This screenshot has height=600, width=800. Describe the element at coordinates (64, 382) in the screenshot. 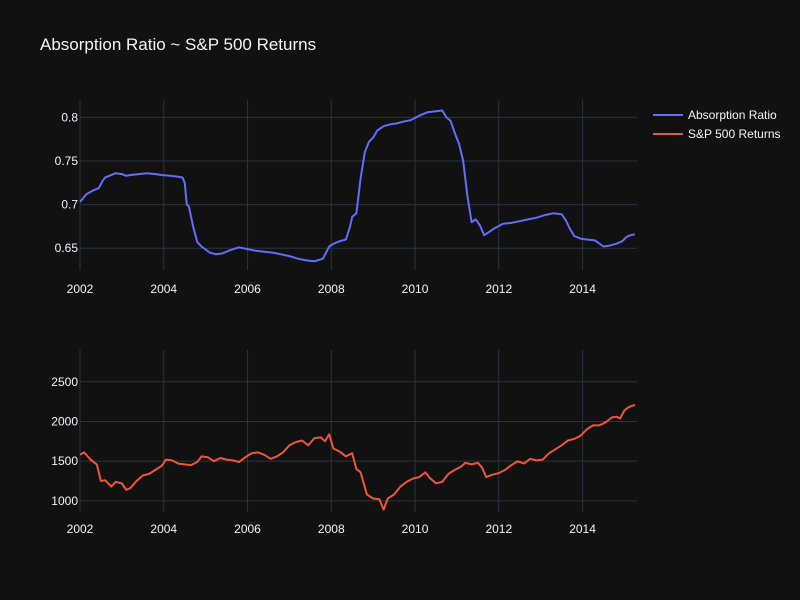

I see `y-tick-label: 2500` at that location.